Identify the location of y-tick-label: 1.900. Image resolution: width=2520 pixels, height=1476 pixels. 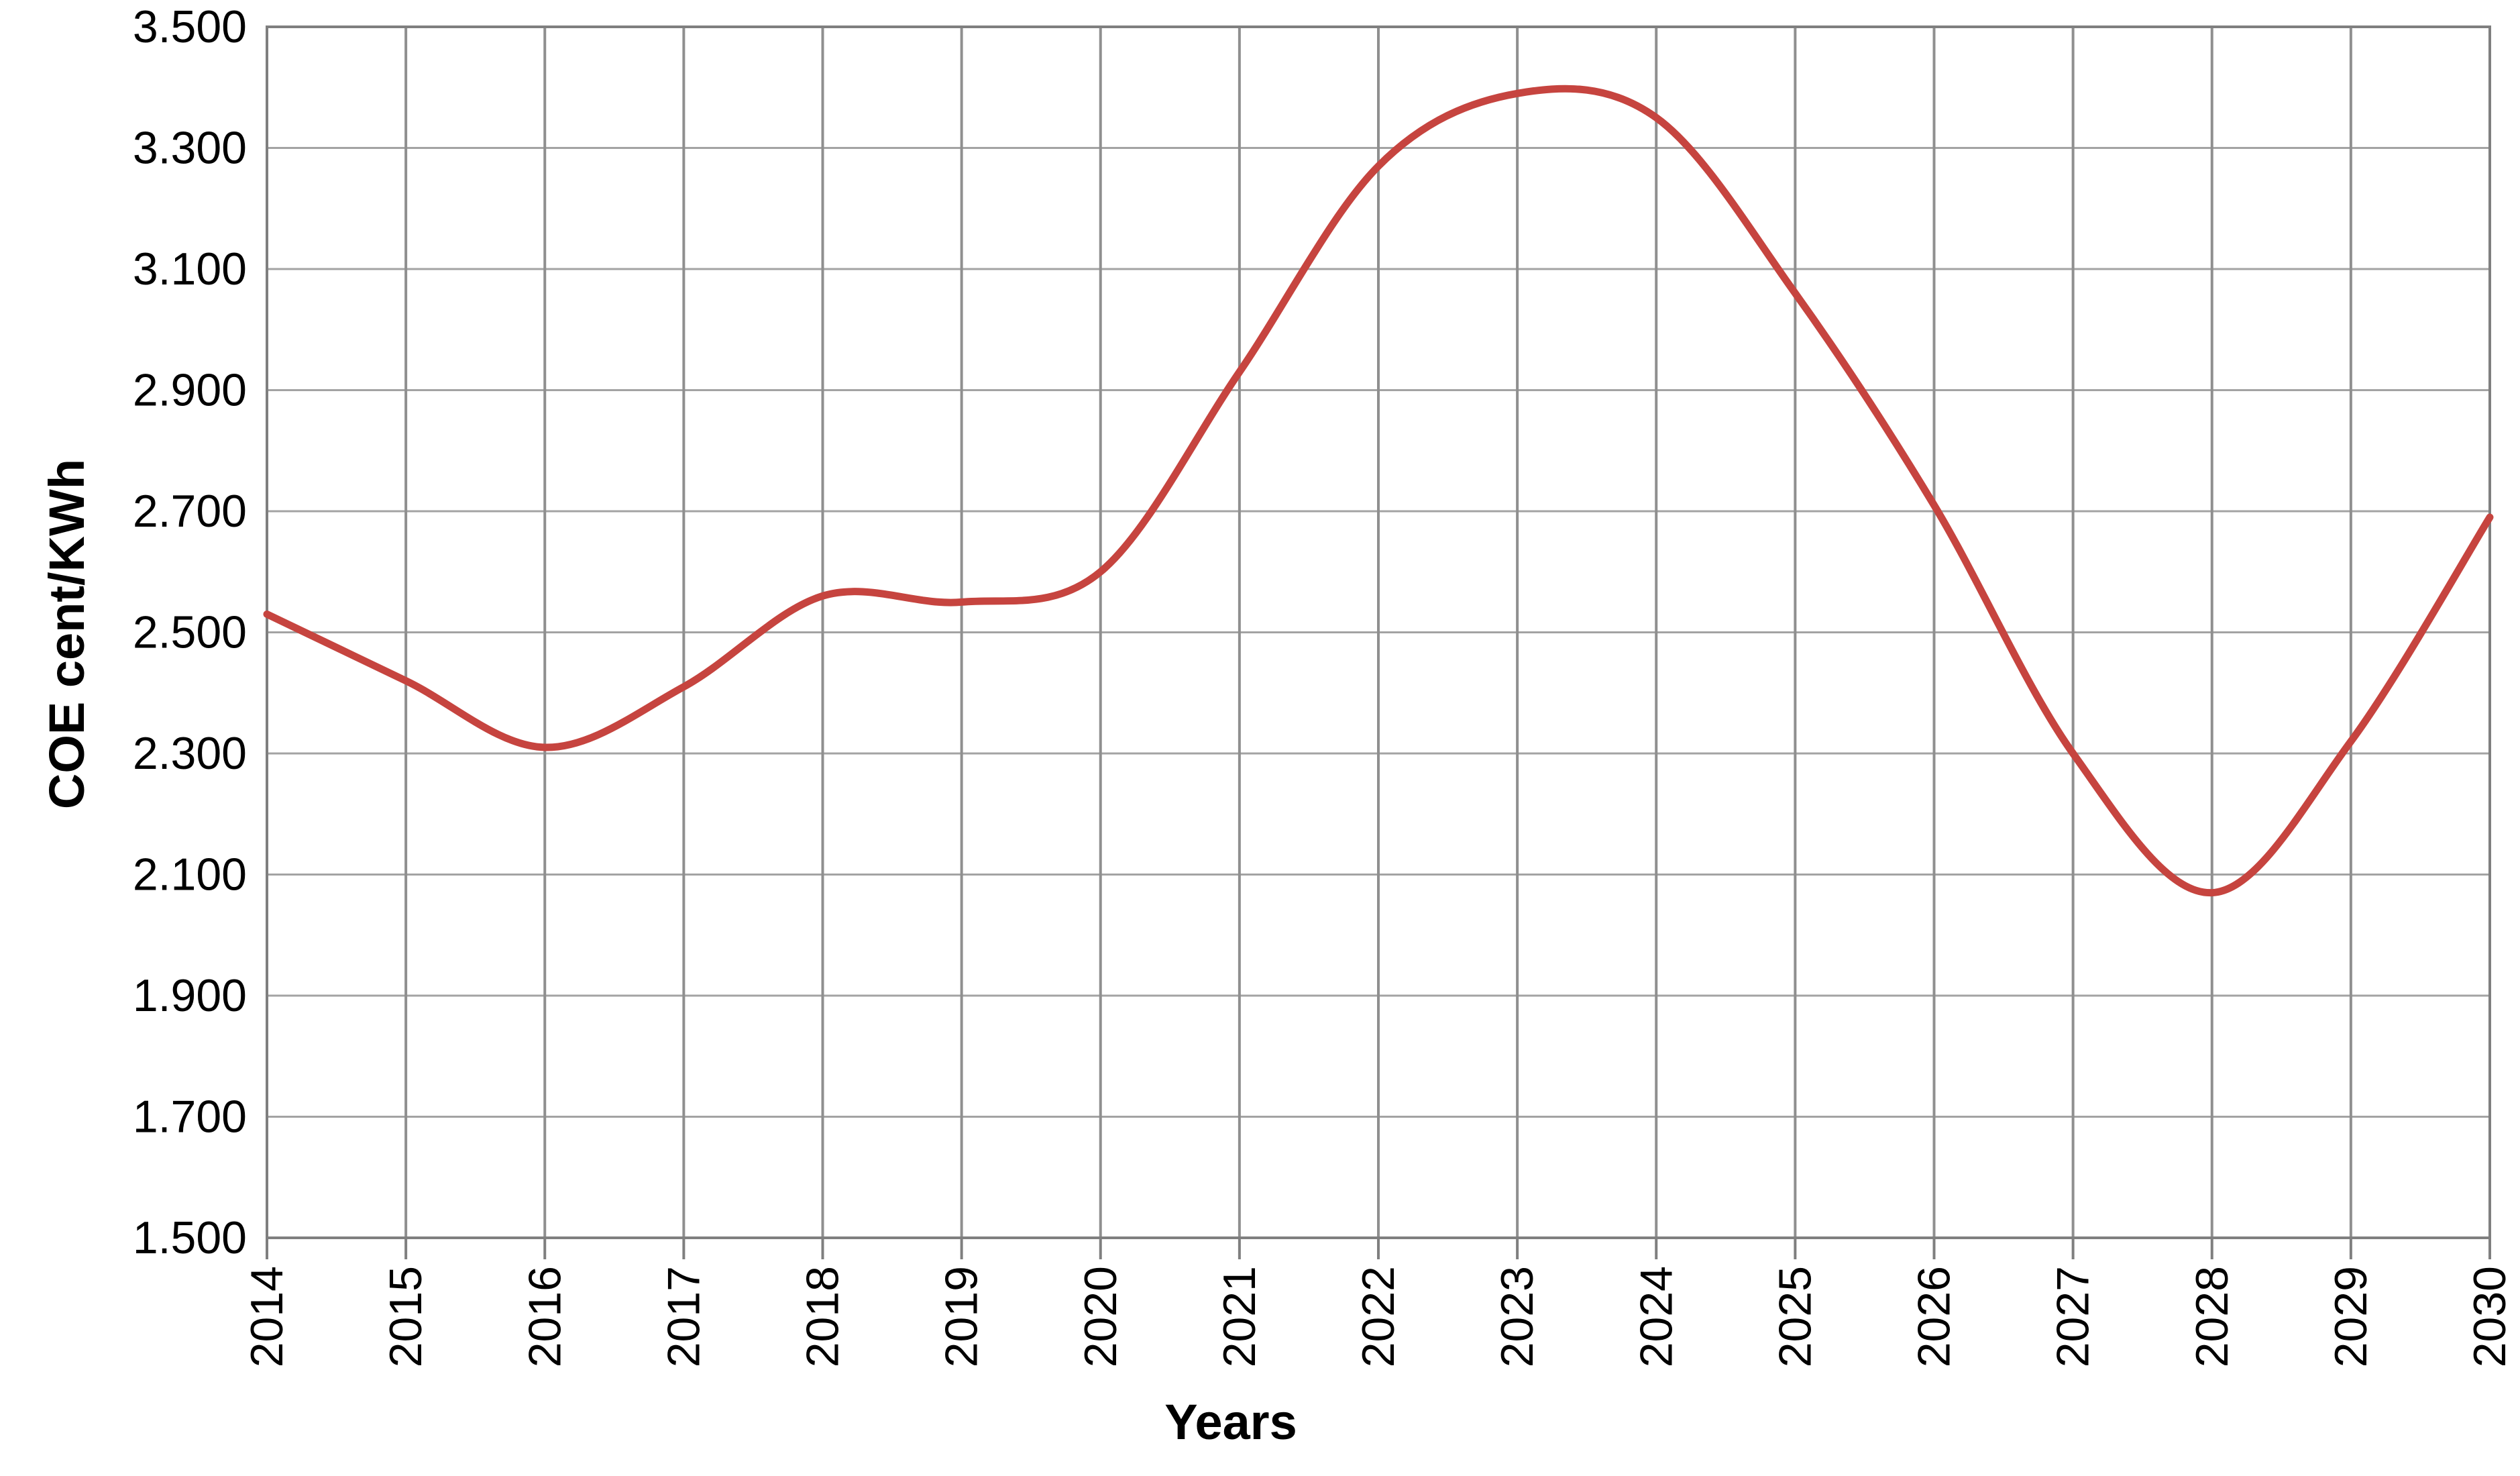
(190, 995).